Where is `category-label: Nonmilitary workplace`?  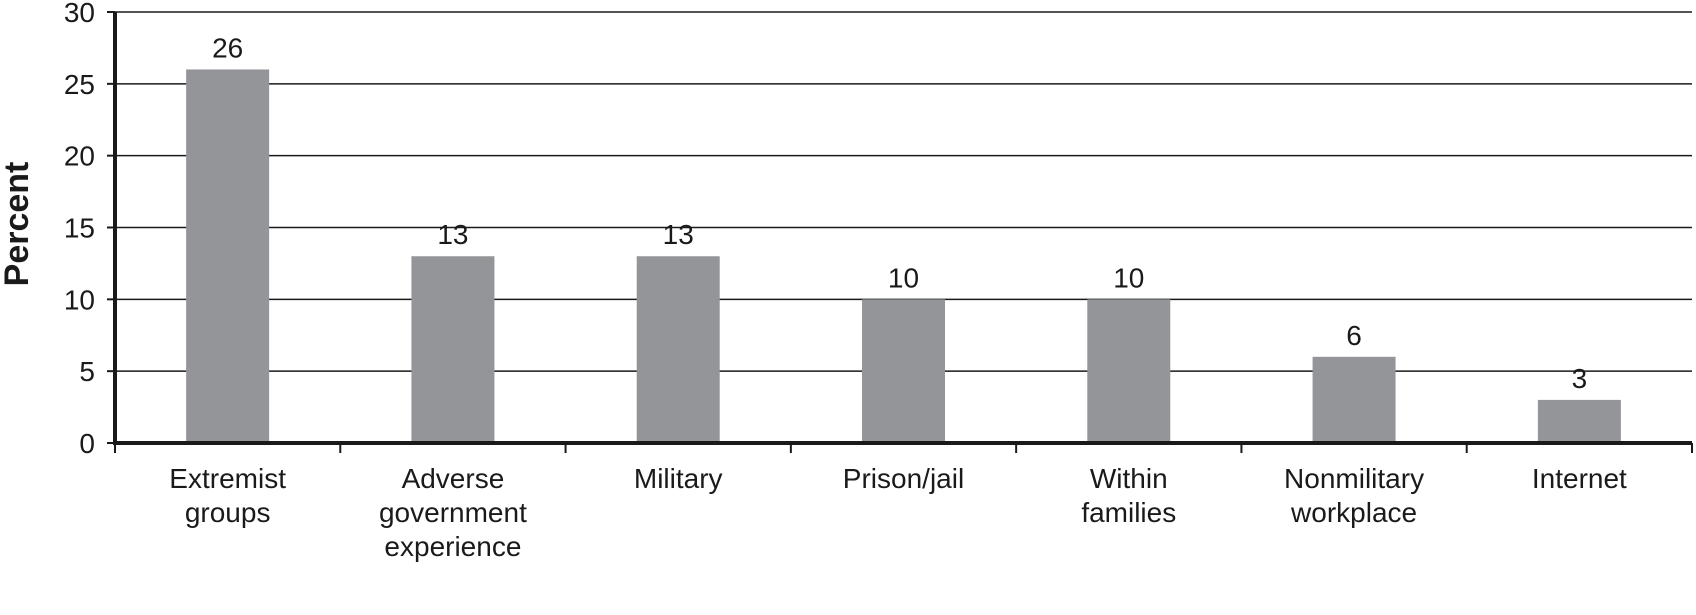 category-label: Nonmilitary workplace is located at coordinates (1354, 495).